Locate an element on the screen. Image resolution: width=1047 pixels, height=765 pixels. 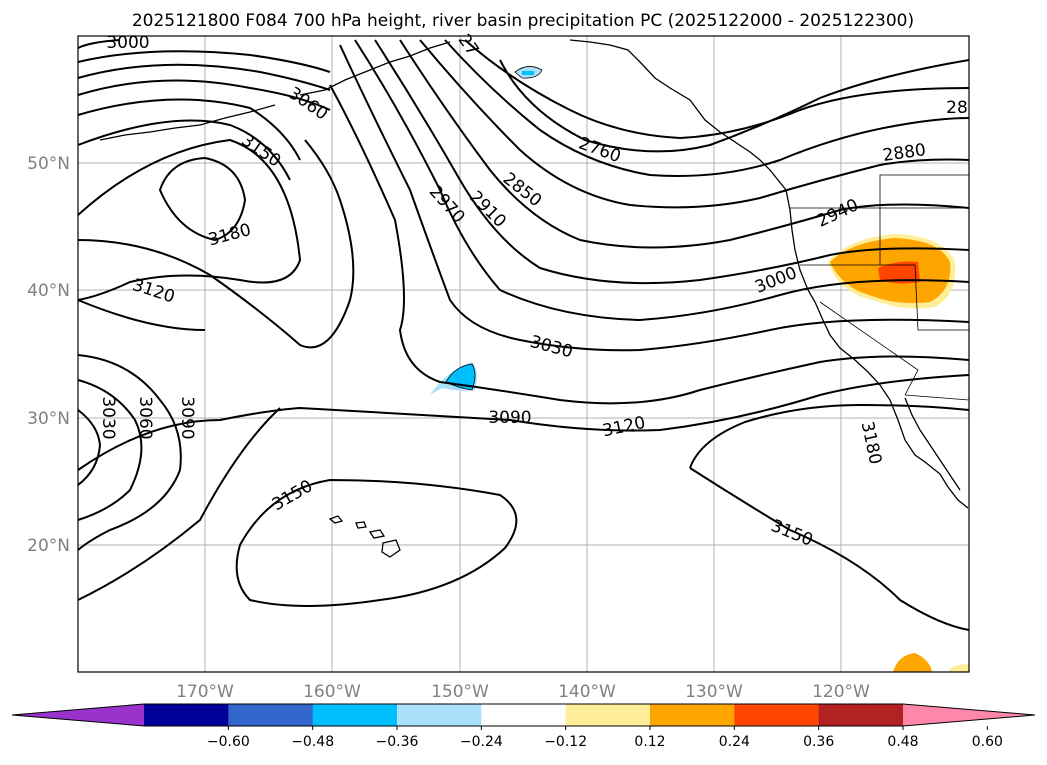
hawaii-big-island is located at coordinates (391, 548).